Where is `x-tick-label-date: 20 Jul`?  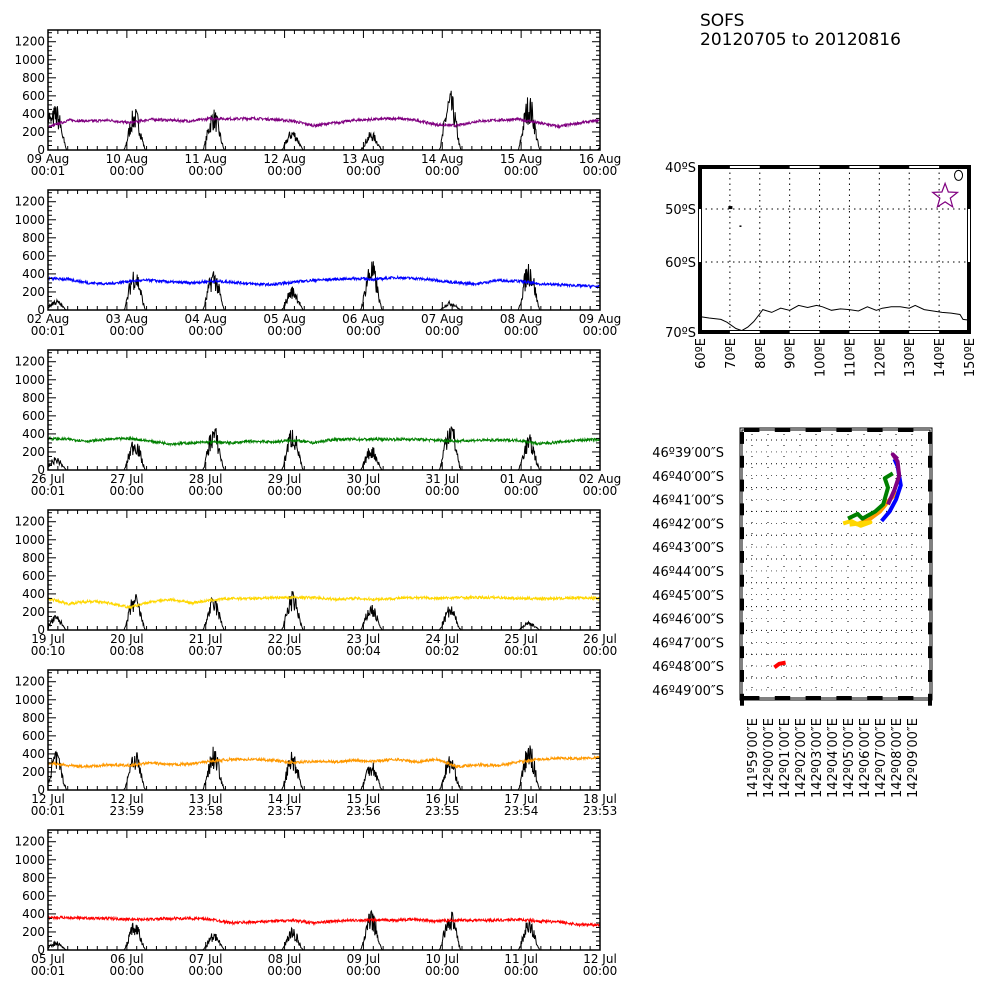
x-tick-label-date: 20 Jul is located at coordinates (127, 639).